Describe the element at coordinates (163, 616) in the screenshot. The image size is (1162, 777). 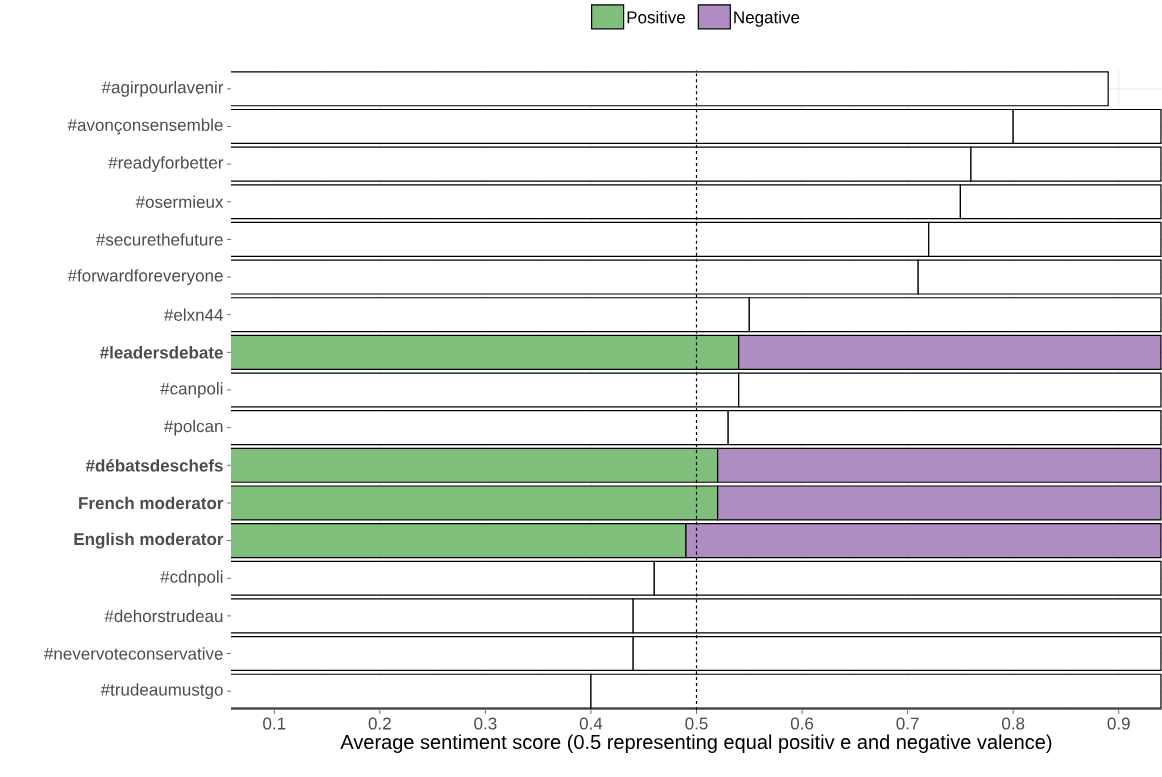
I see `y-tick-label: #dehorstrudeau` at that location.